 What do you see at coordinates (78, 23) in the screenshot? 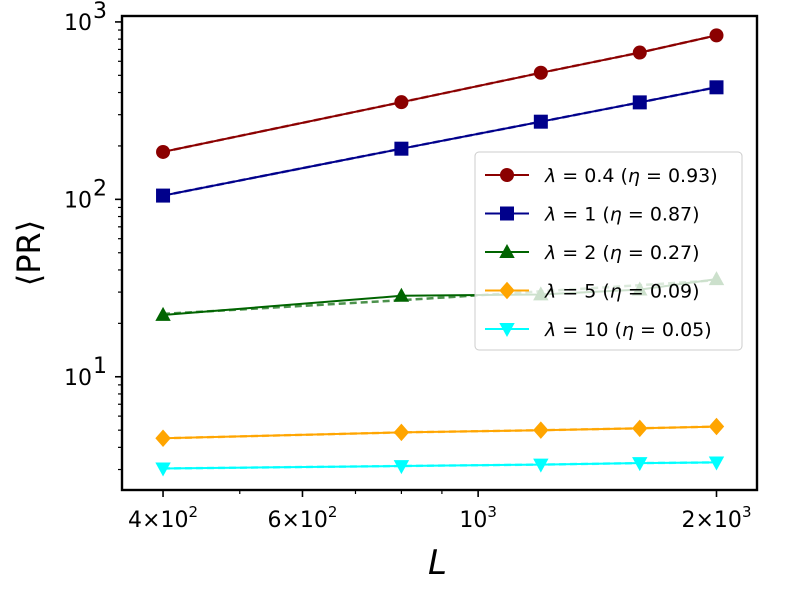
I see `y-tick-label-2: 10` at bounding box center [78, 23].